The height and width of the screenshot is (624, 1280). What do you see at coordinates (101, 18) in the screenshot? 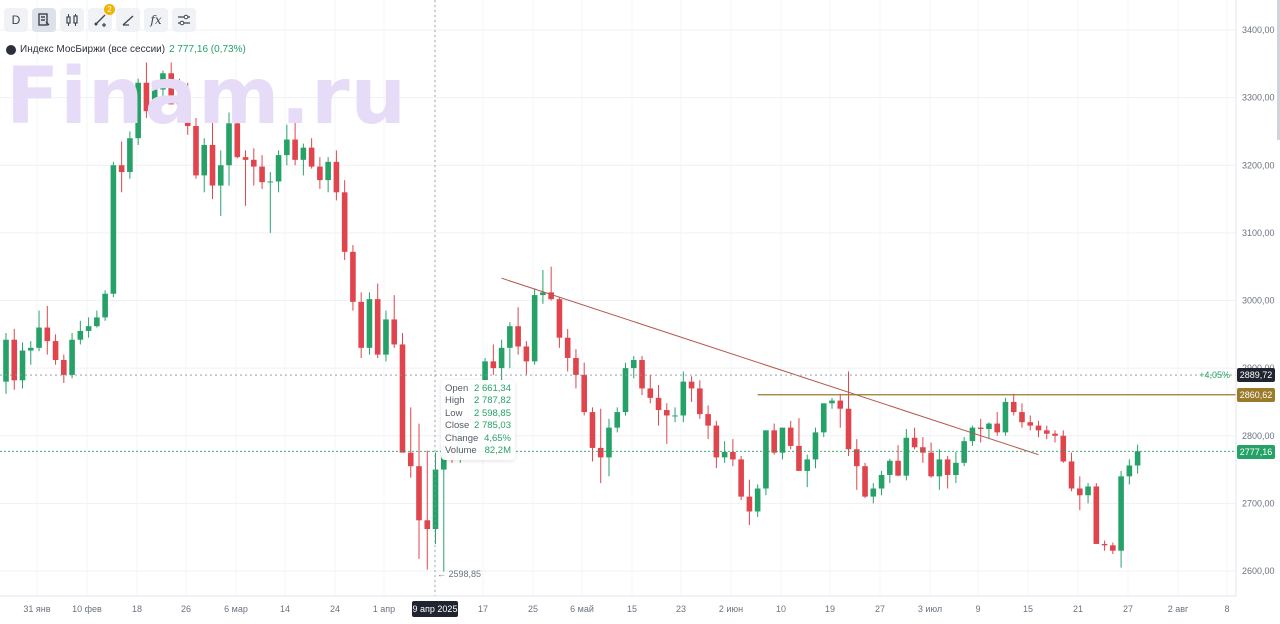
I see `drawing-tools-button: 2` at bounding box center [101, 18].